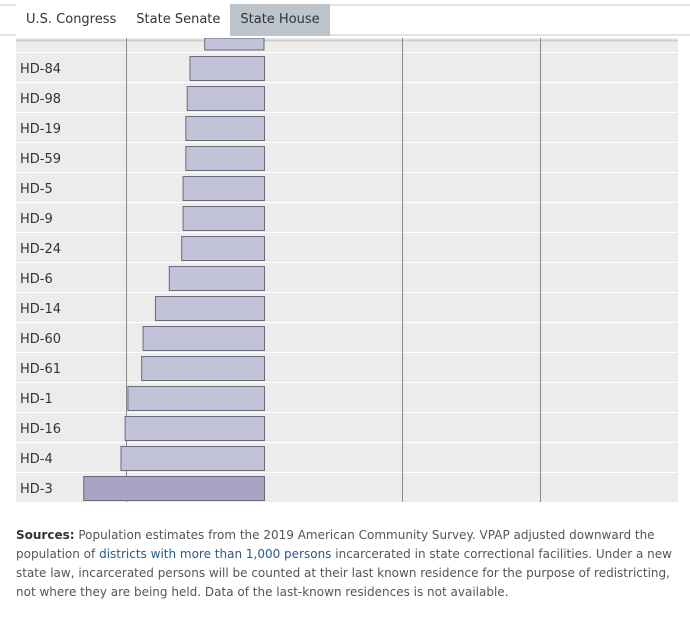 The height and width of the screenshot is (622, 690). What do you see at coordinates (40, 129) in the screenshot?
I see `category-label: HD-19` at bounding box center [40, 129].